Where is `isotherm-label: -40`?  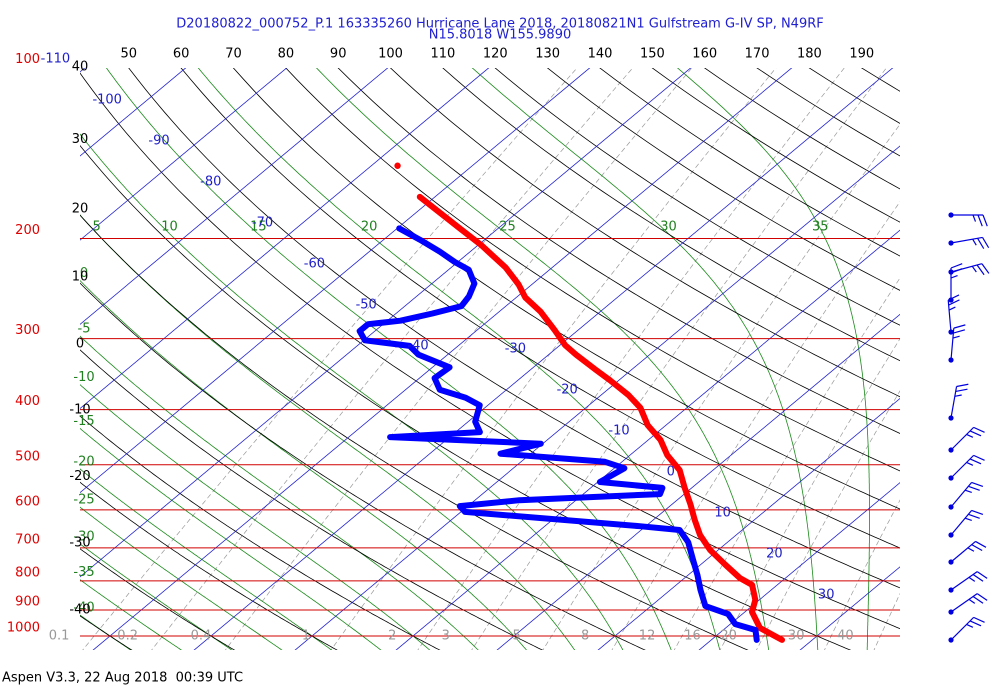
isotherm-label: -40 is located at coordinates (417, 346).